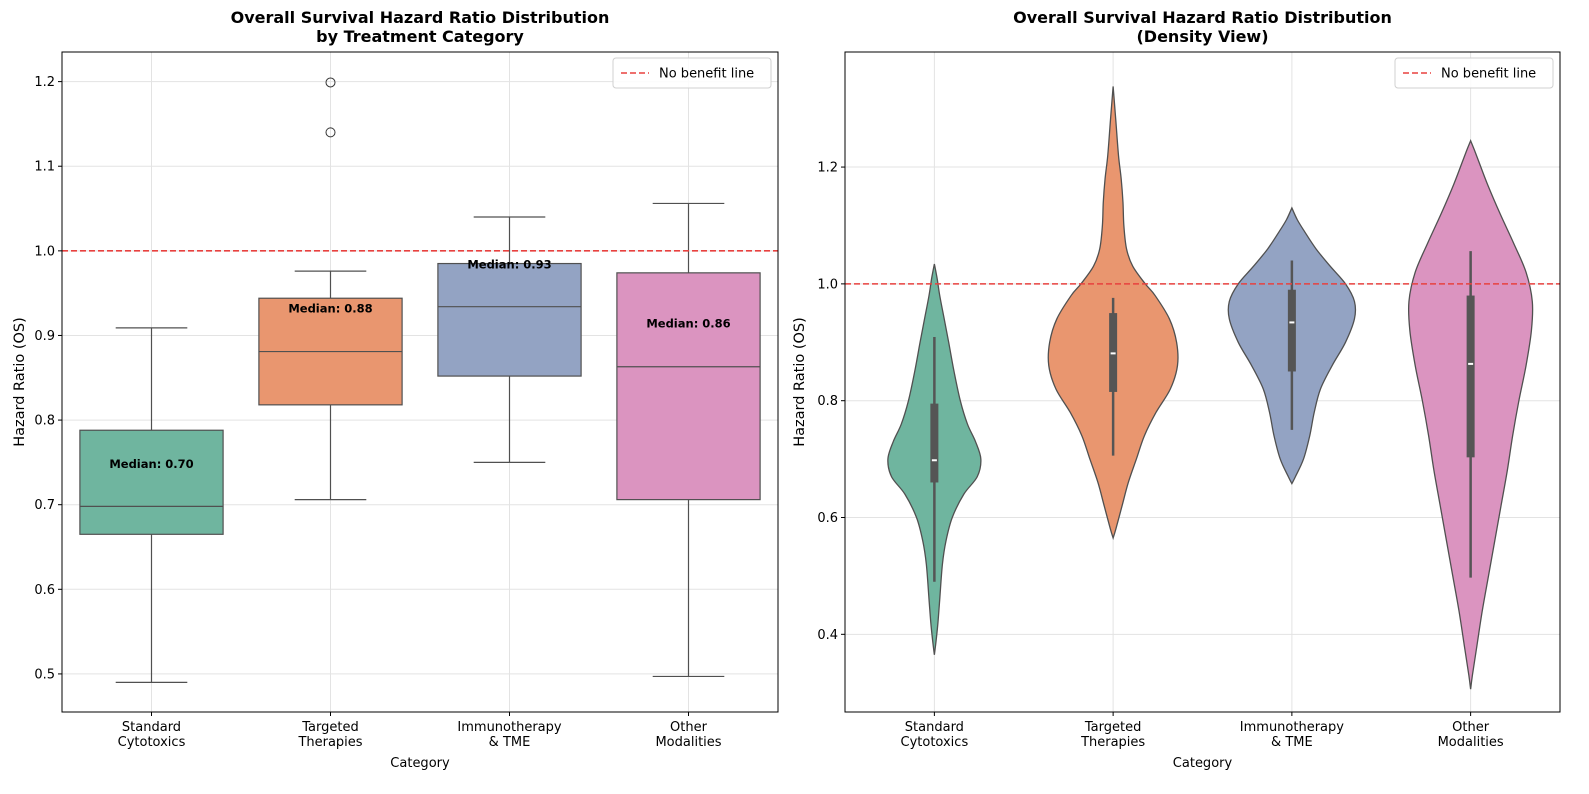 Image resolution: width=1589 pixels, height=794 pixels. Describe the element at coordinates (44, 251) in the screenshot. I see `y-tick-label-5: 1.0` at that location.